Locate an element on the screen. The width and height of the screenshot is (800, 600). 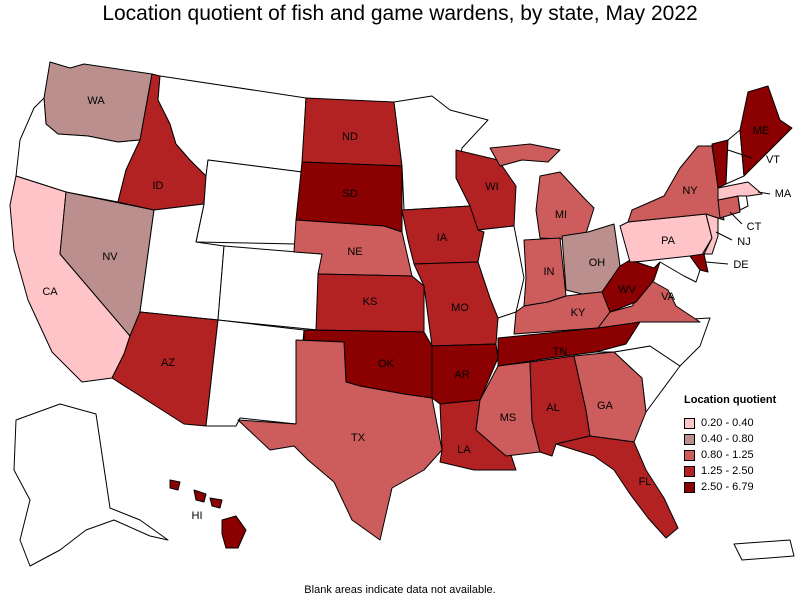
legend-item: 1.25 - 2.50 is located at coordinates (739, 471).